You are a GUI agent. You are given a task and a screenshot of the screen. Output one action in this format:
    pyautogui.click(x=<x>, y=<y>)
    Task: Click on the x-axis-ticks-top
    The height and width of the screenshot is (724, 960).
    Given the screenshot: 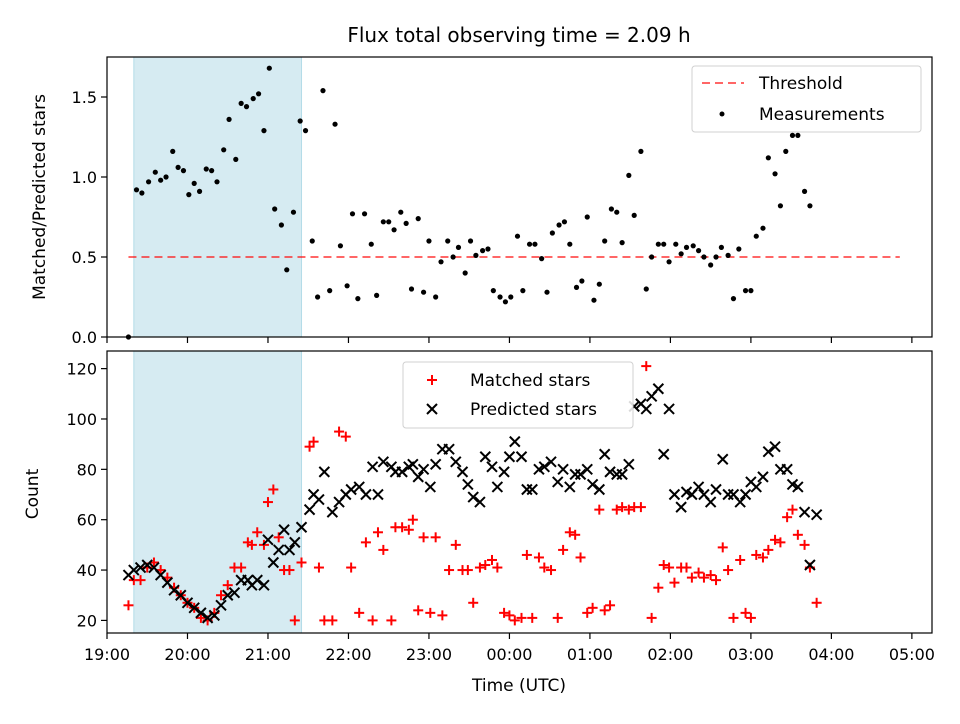 What is the action you would take?
    pyautogui.click(x=509, y=340)
    